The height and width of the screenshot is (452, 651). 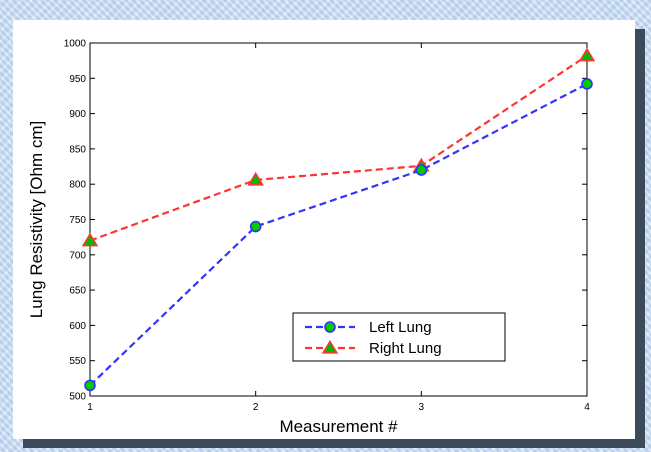 I want to click on y-tick-label: 950, so click(x=77, y=79).